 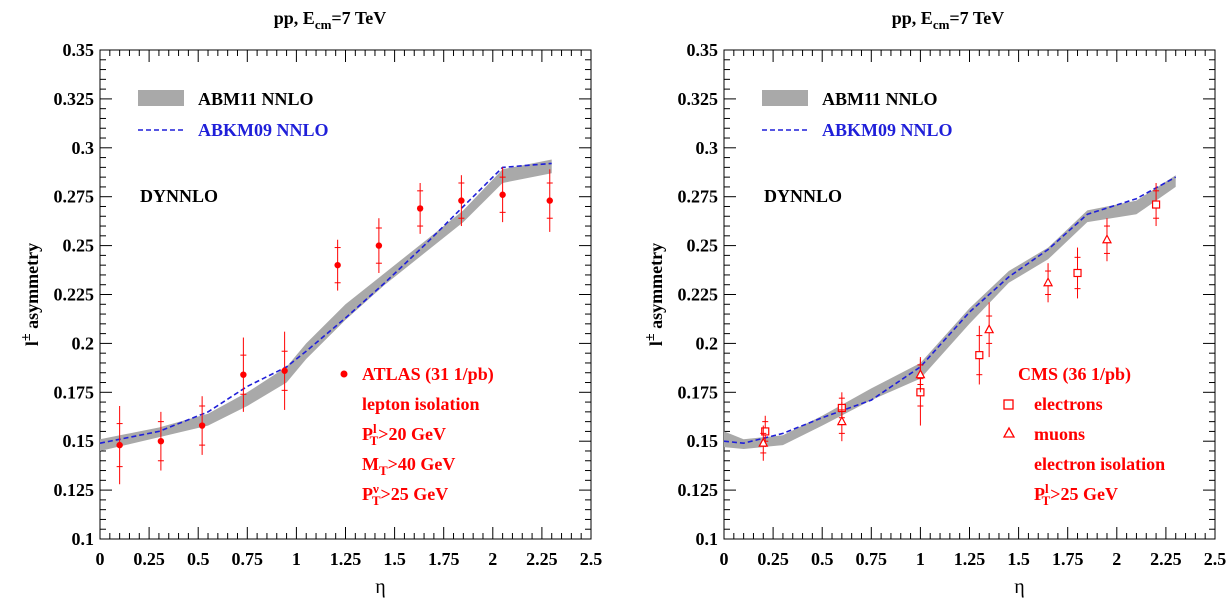 I want to click on y-axis-label-main: l, so click(x=656, y=343).